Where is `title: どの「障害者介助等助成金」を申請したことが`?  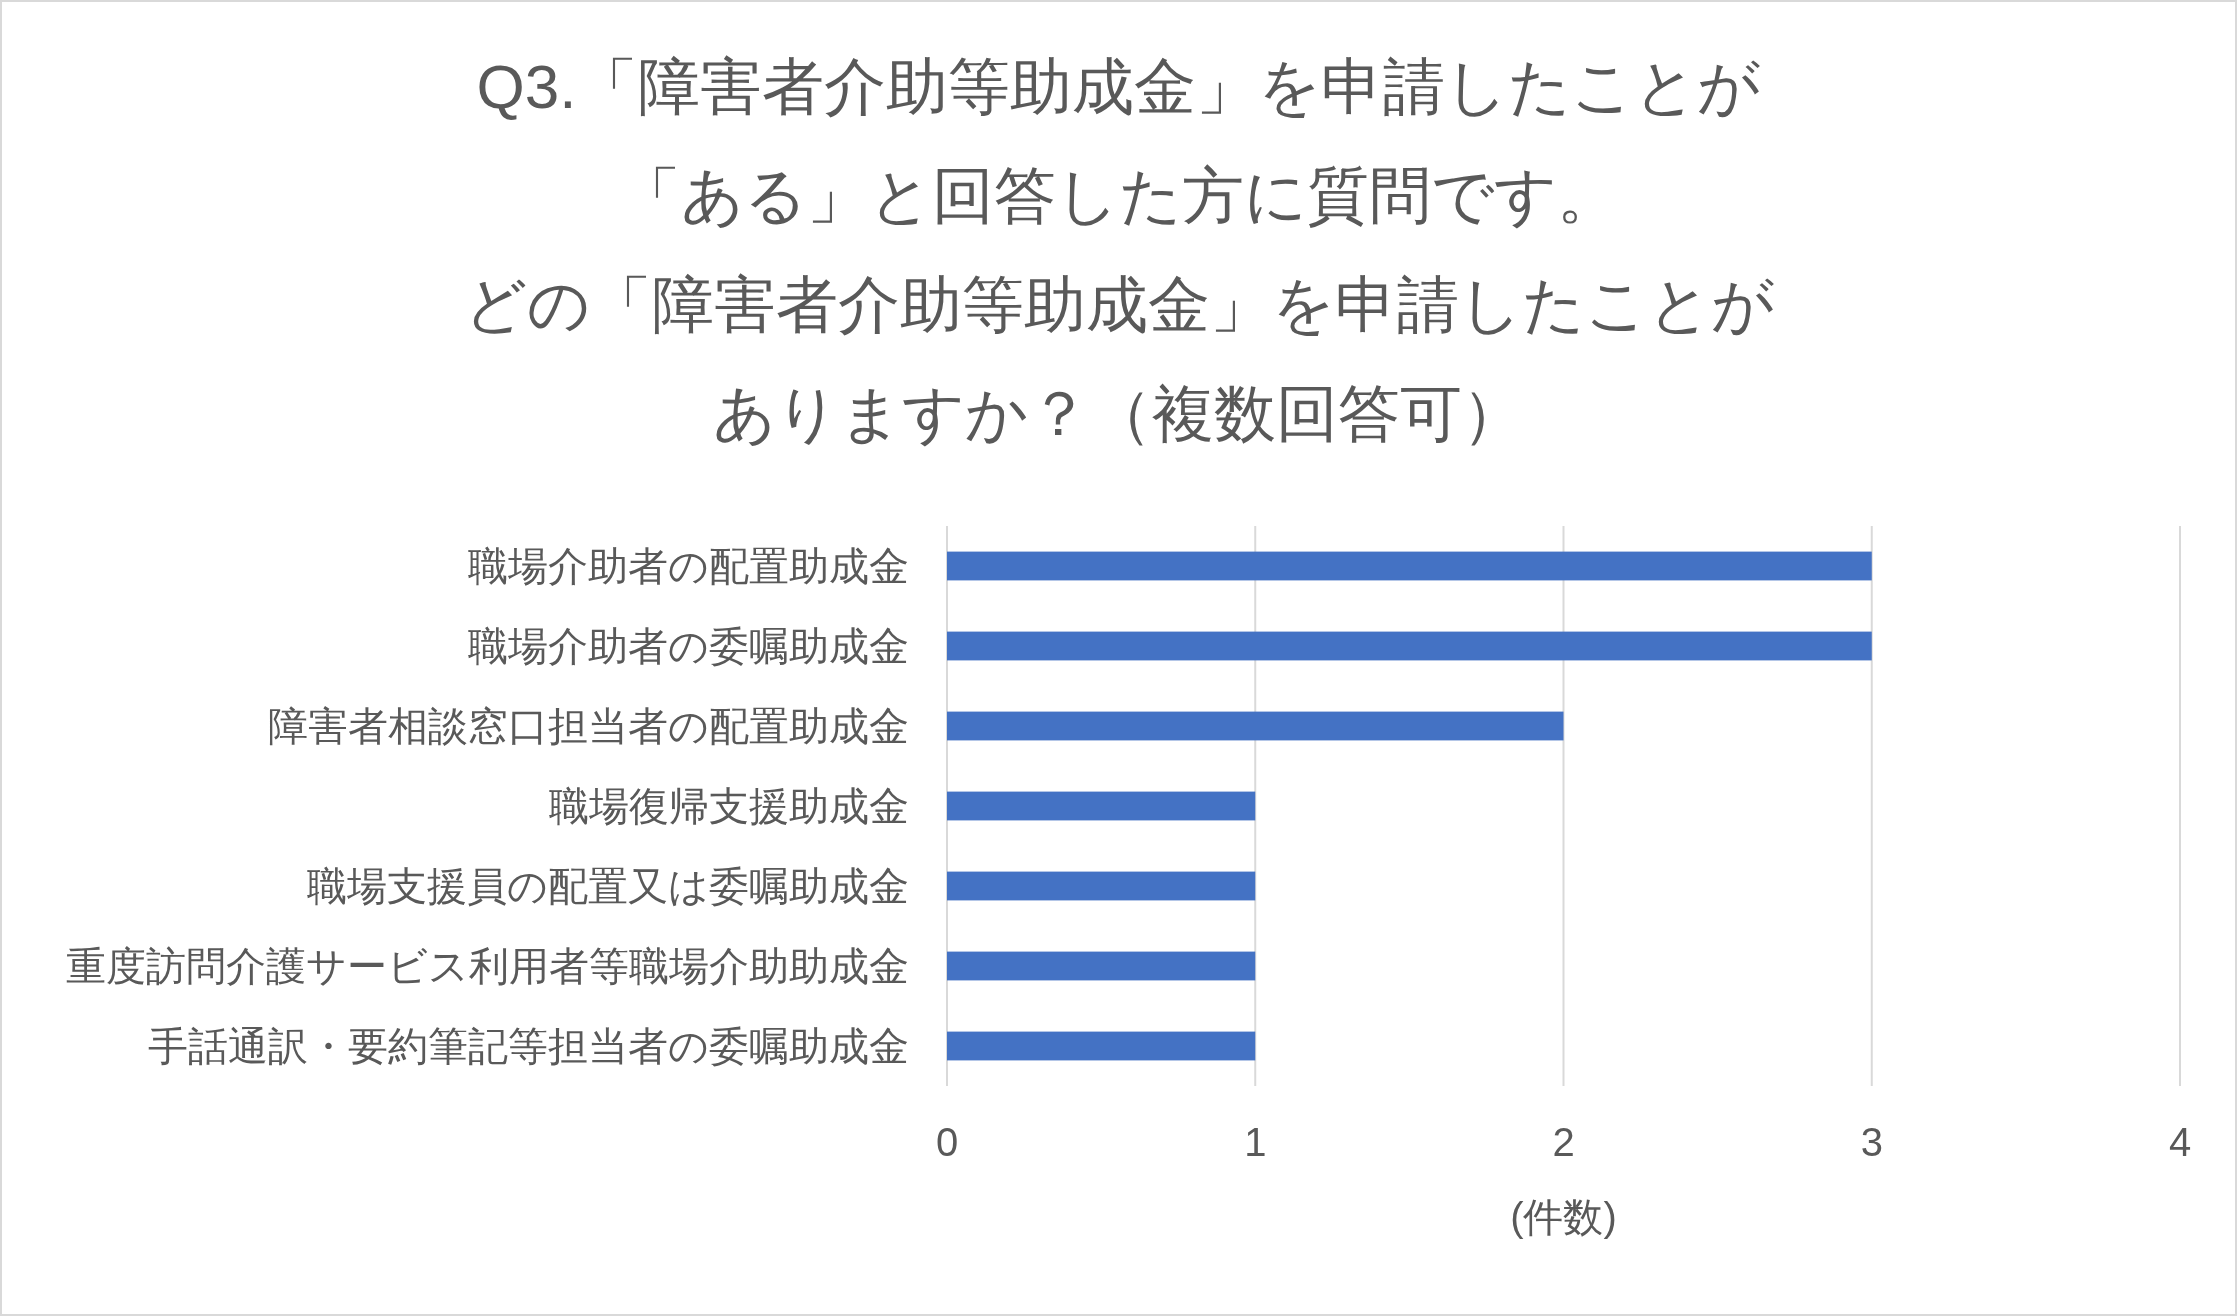
title: どの「障害者介助等助成金」を申請したことが is located at coordinates (1118, 304).